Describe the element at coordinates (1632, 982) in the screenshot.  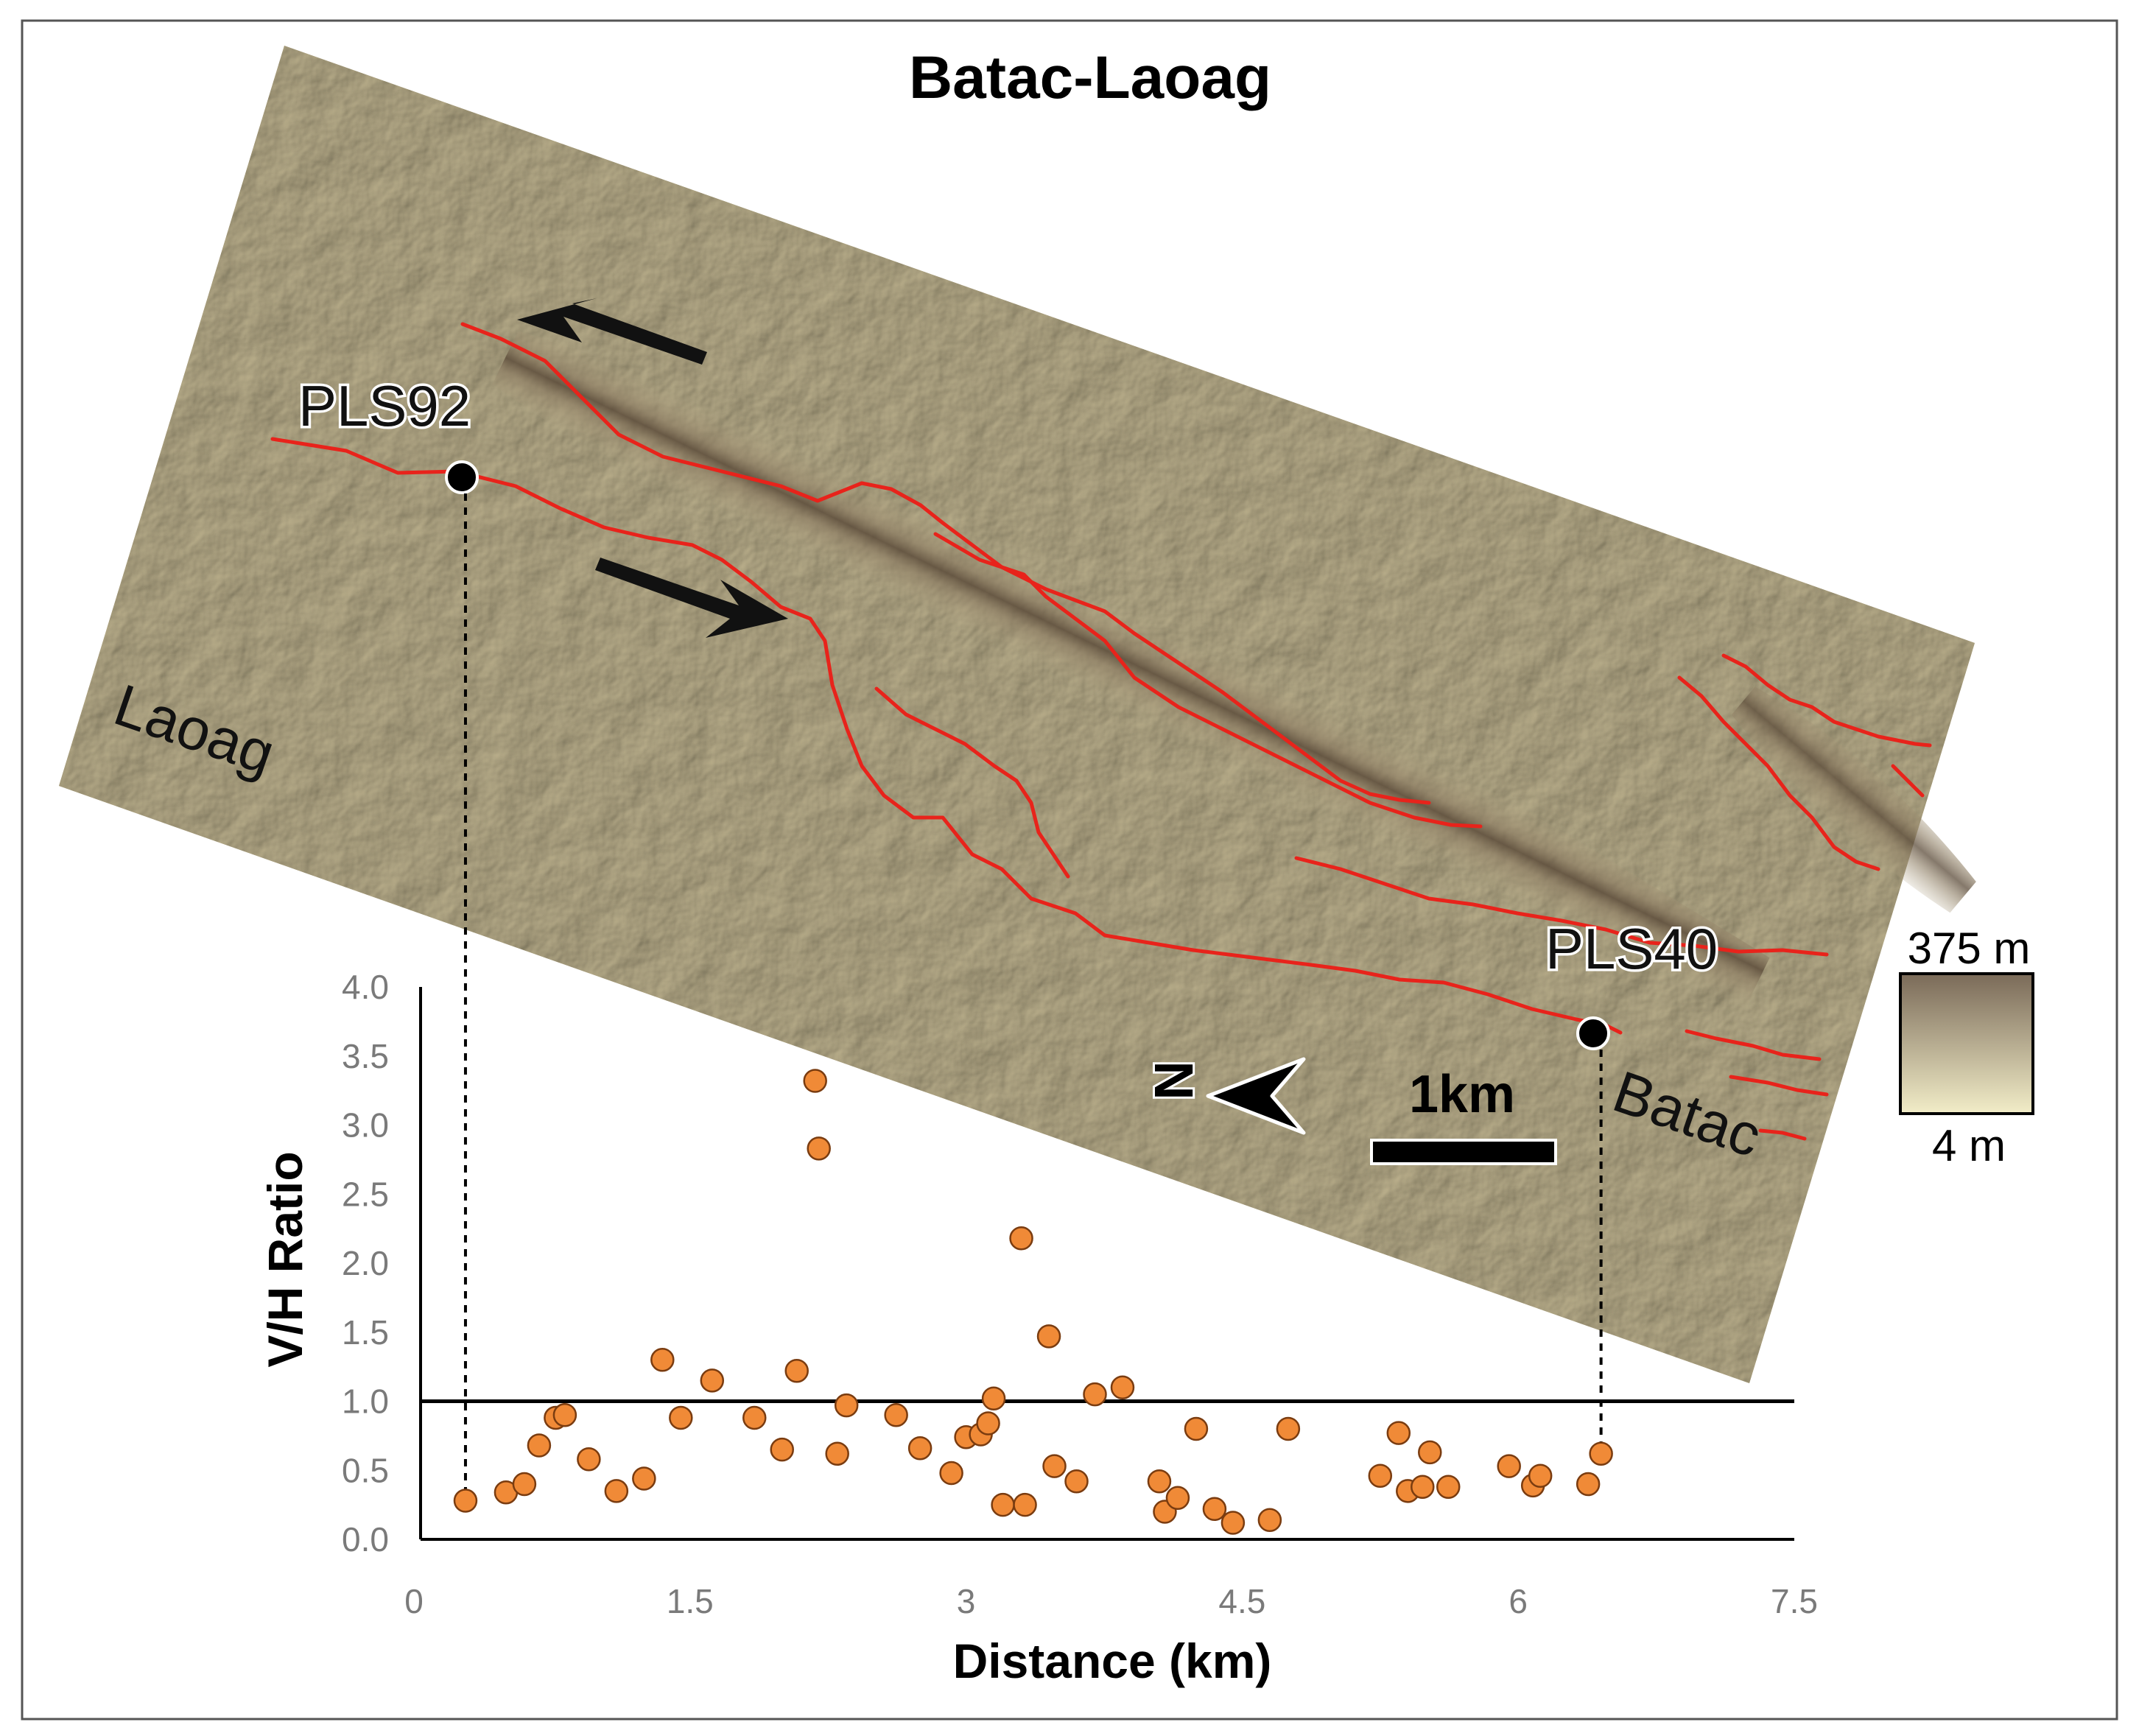
I see `station-pls40: PLS40` at that location.